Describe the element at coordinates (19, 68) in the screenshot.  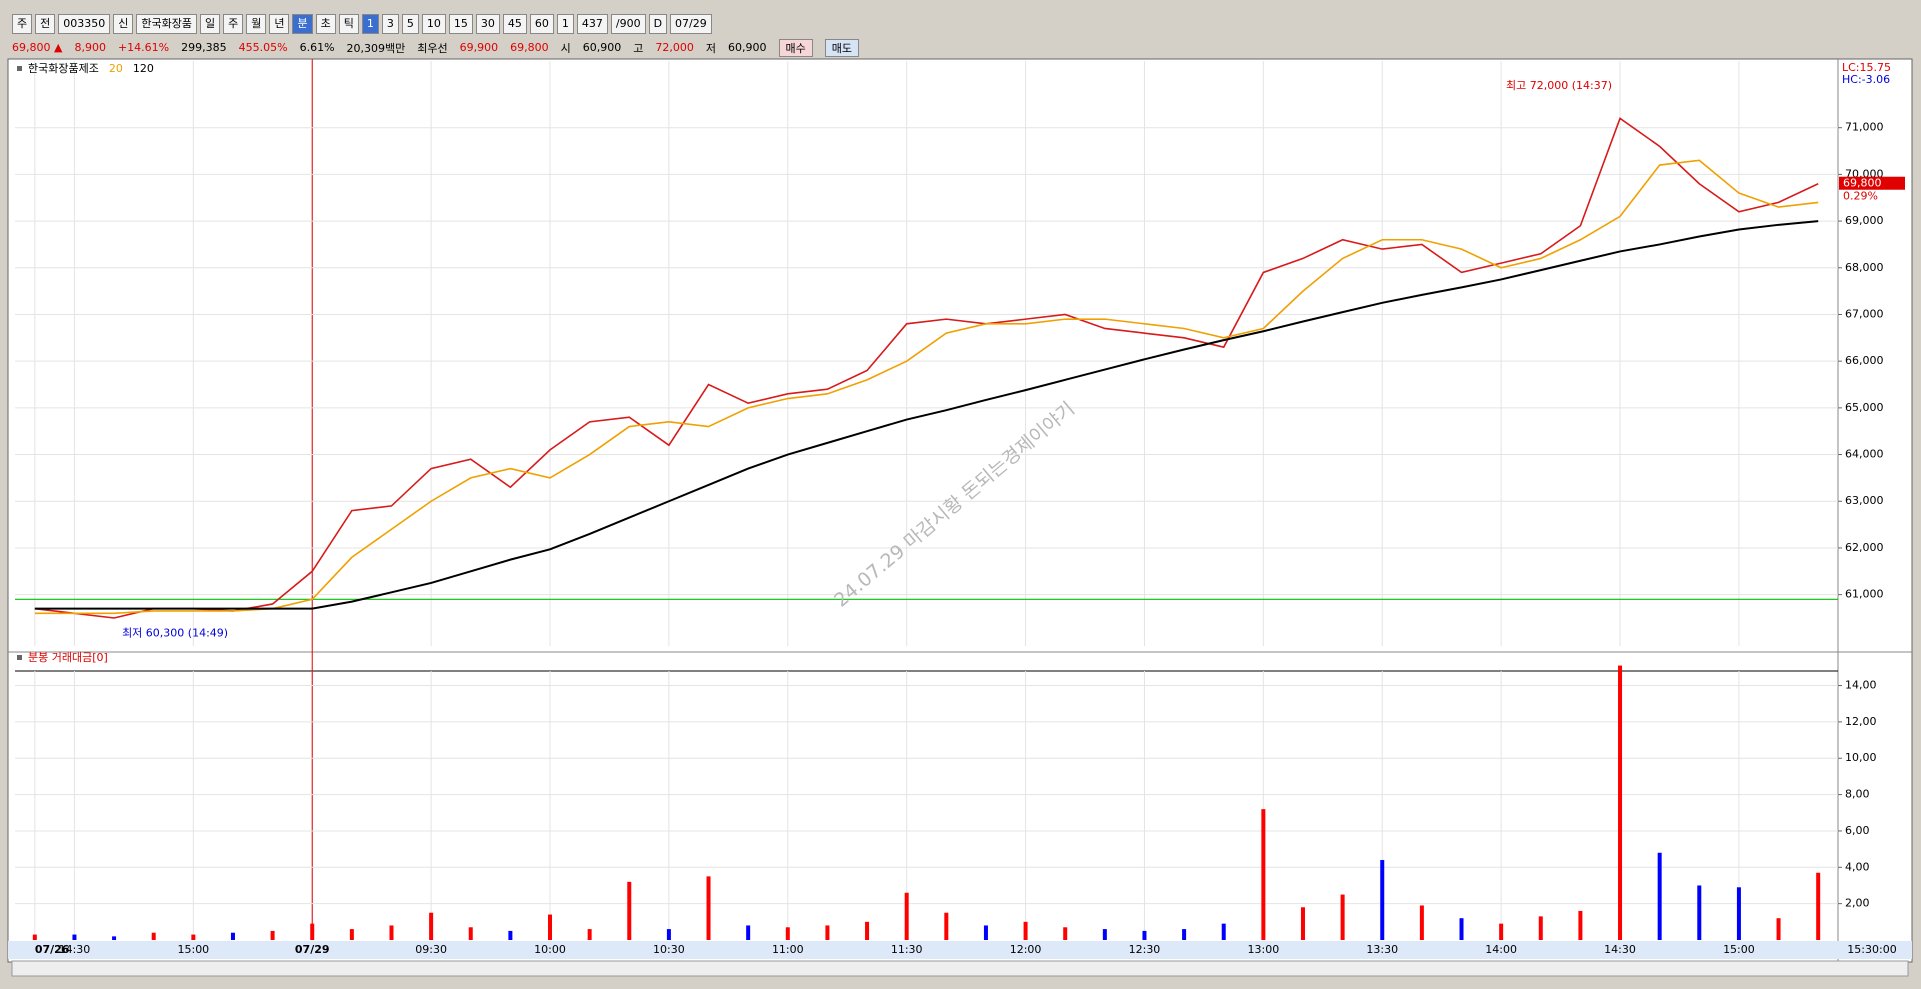
I see `legend-marker` at that location.